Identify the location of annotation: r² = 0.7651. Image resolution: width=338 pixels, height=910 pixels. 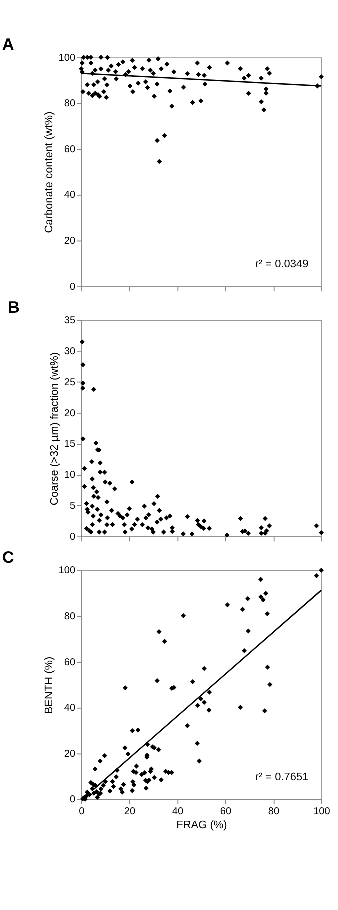
(282, 777).